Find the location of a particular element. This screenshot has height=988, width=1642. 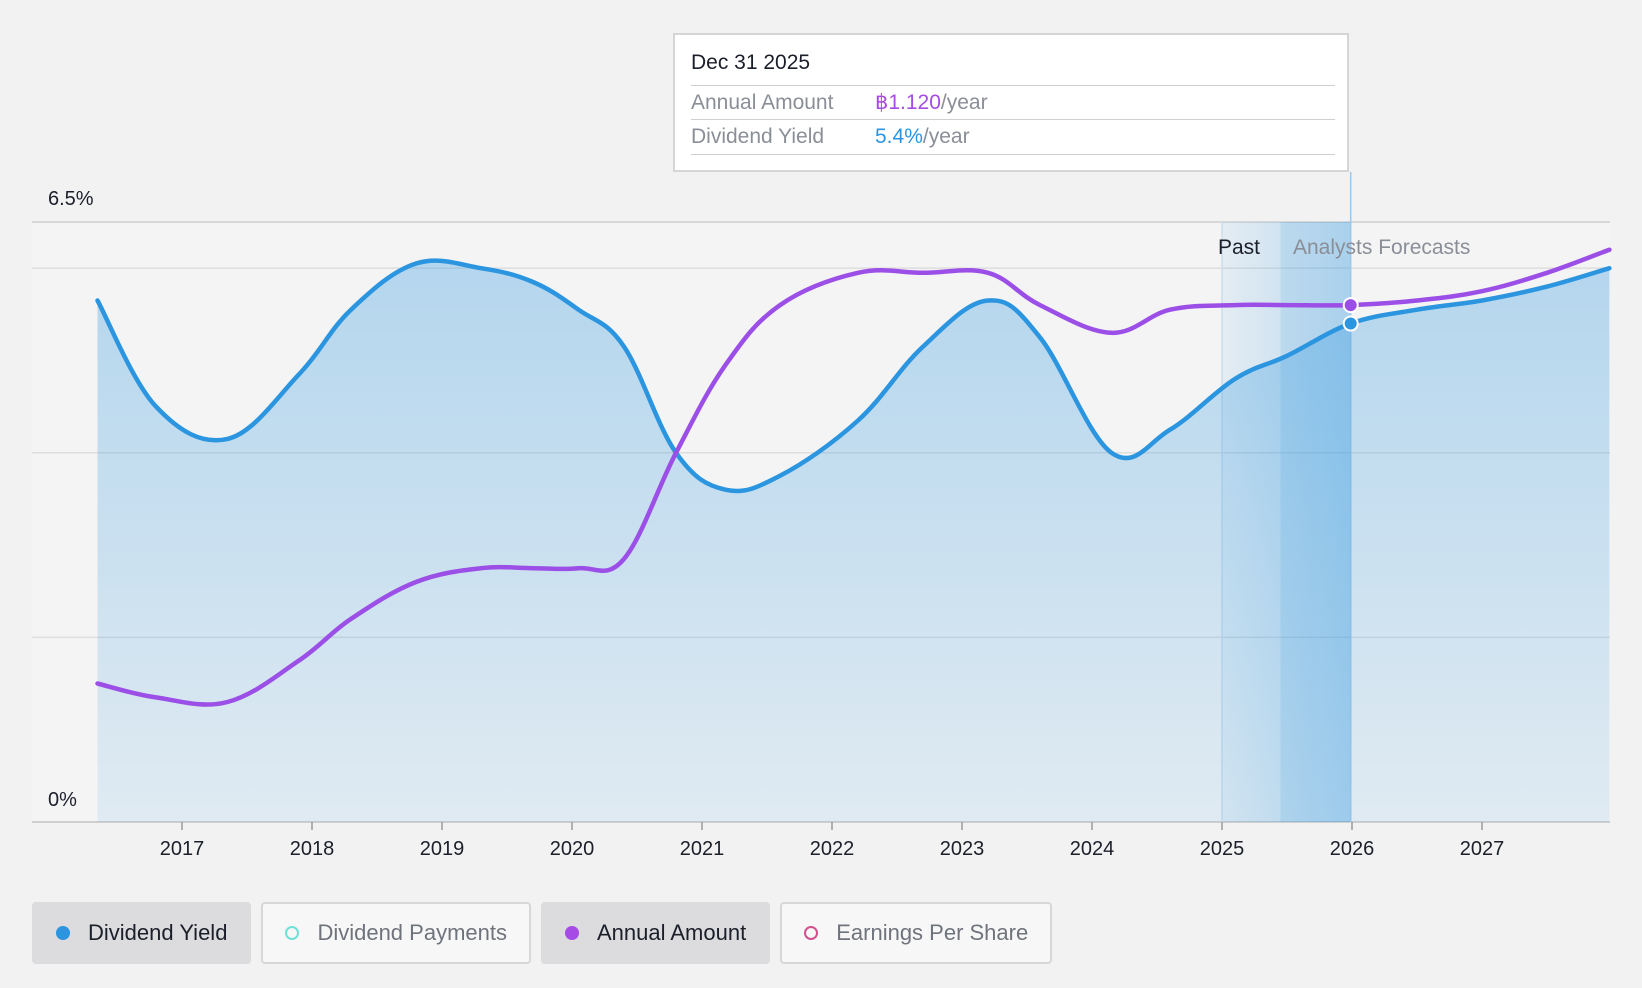

legend-earnings-per-share-button: Earnings Per Share is located at coordinates (916, 933).